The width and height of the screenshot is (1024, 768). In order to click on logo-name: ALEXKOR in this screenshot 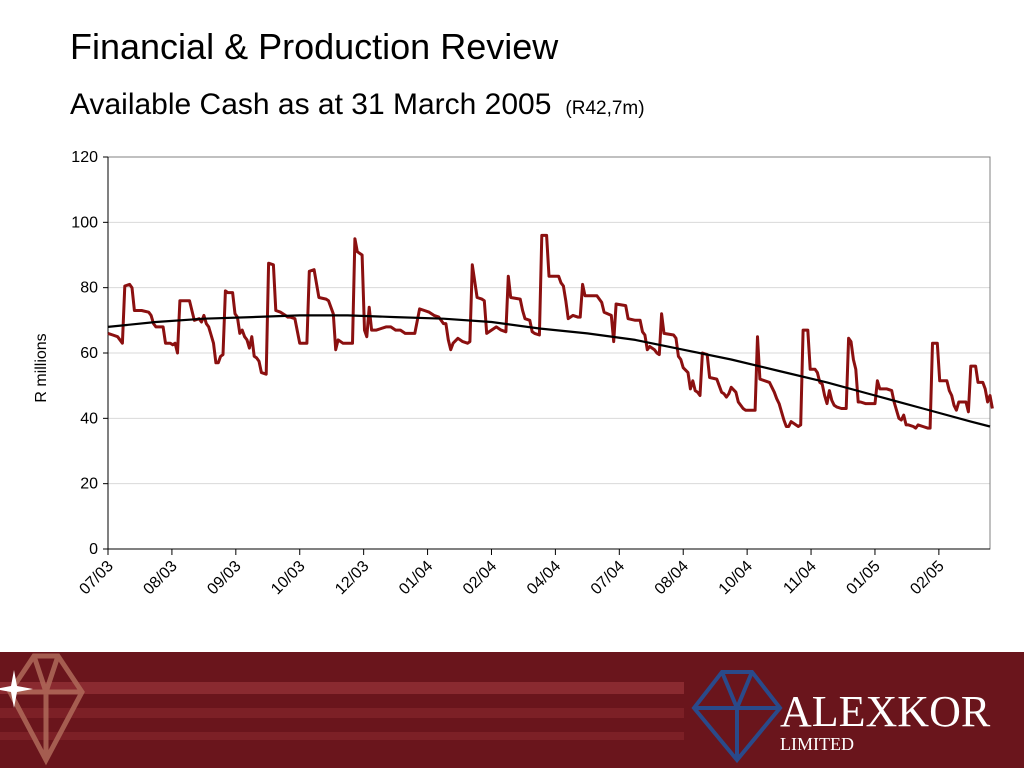, I will do `click(885, 711)`.